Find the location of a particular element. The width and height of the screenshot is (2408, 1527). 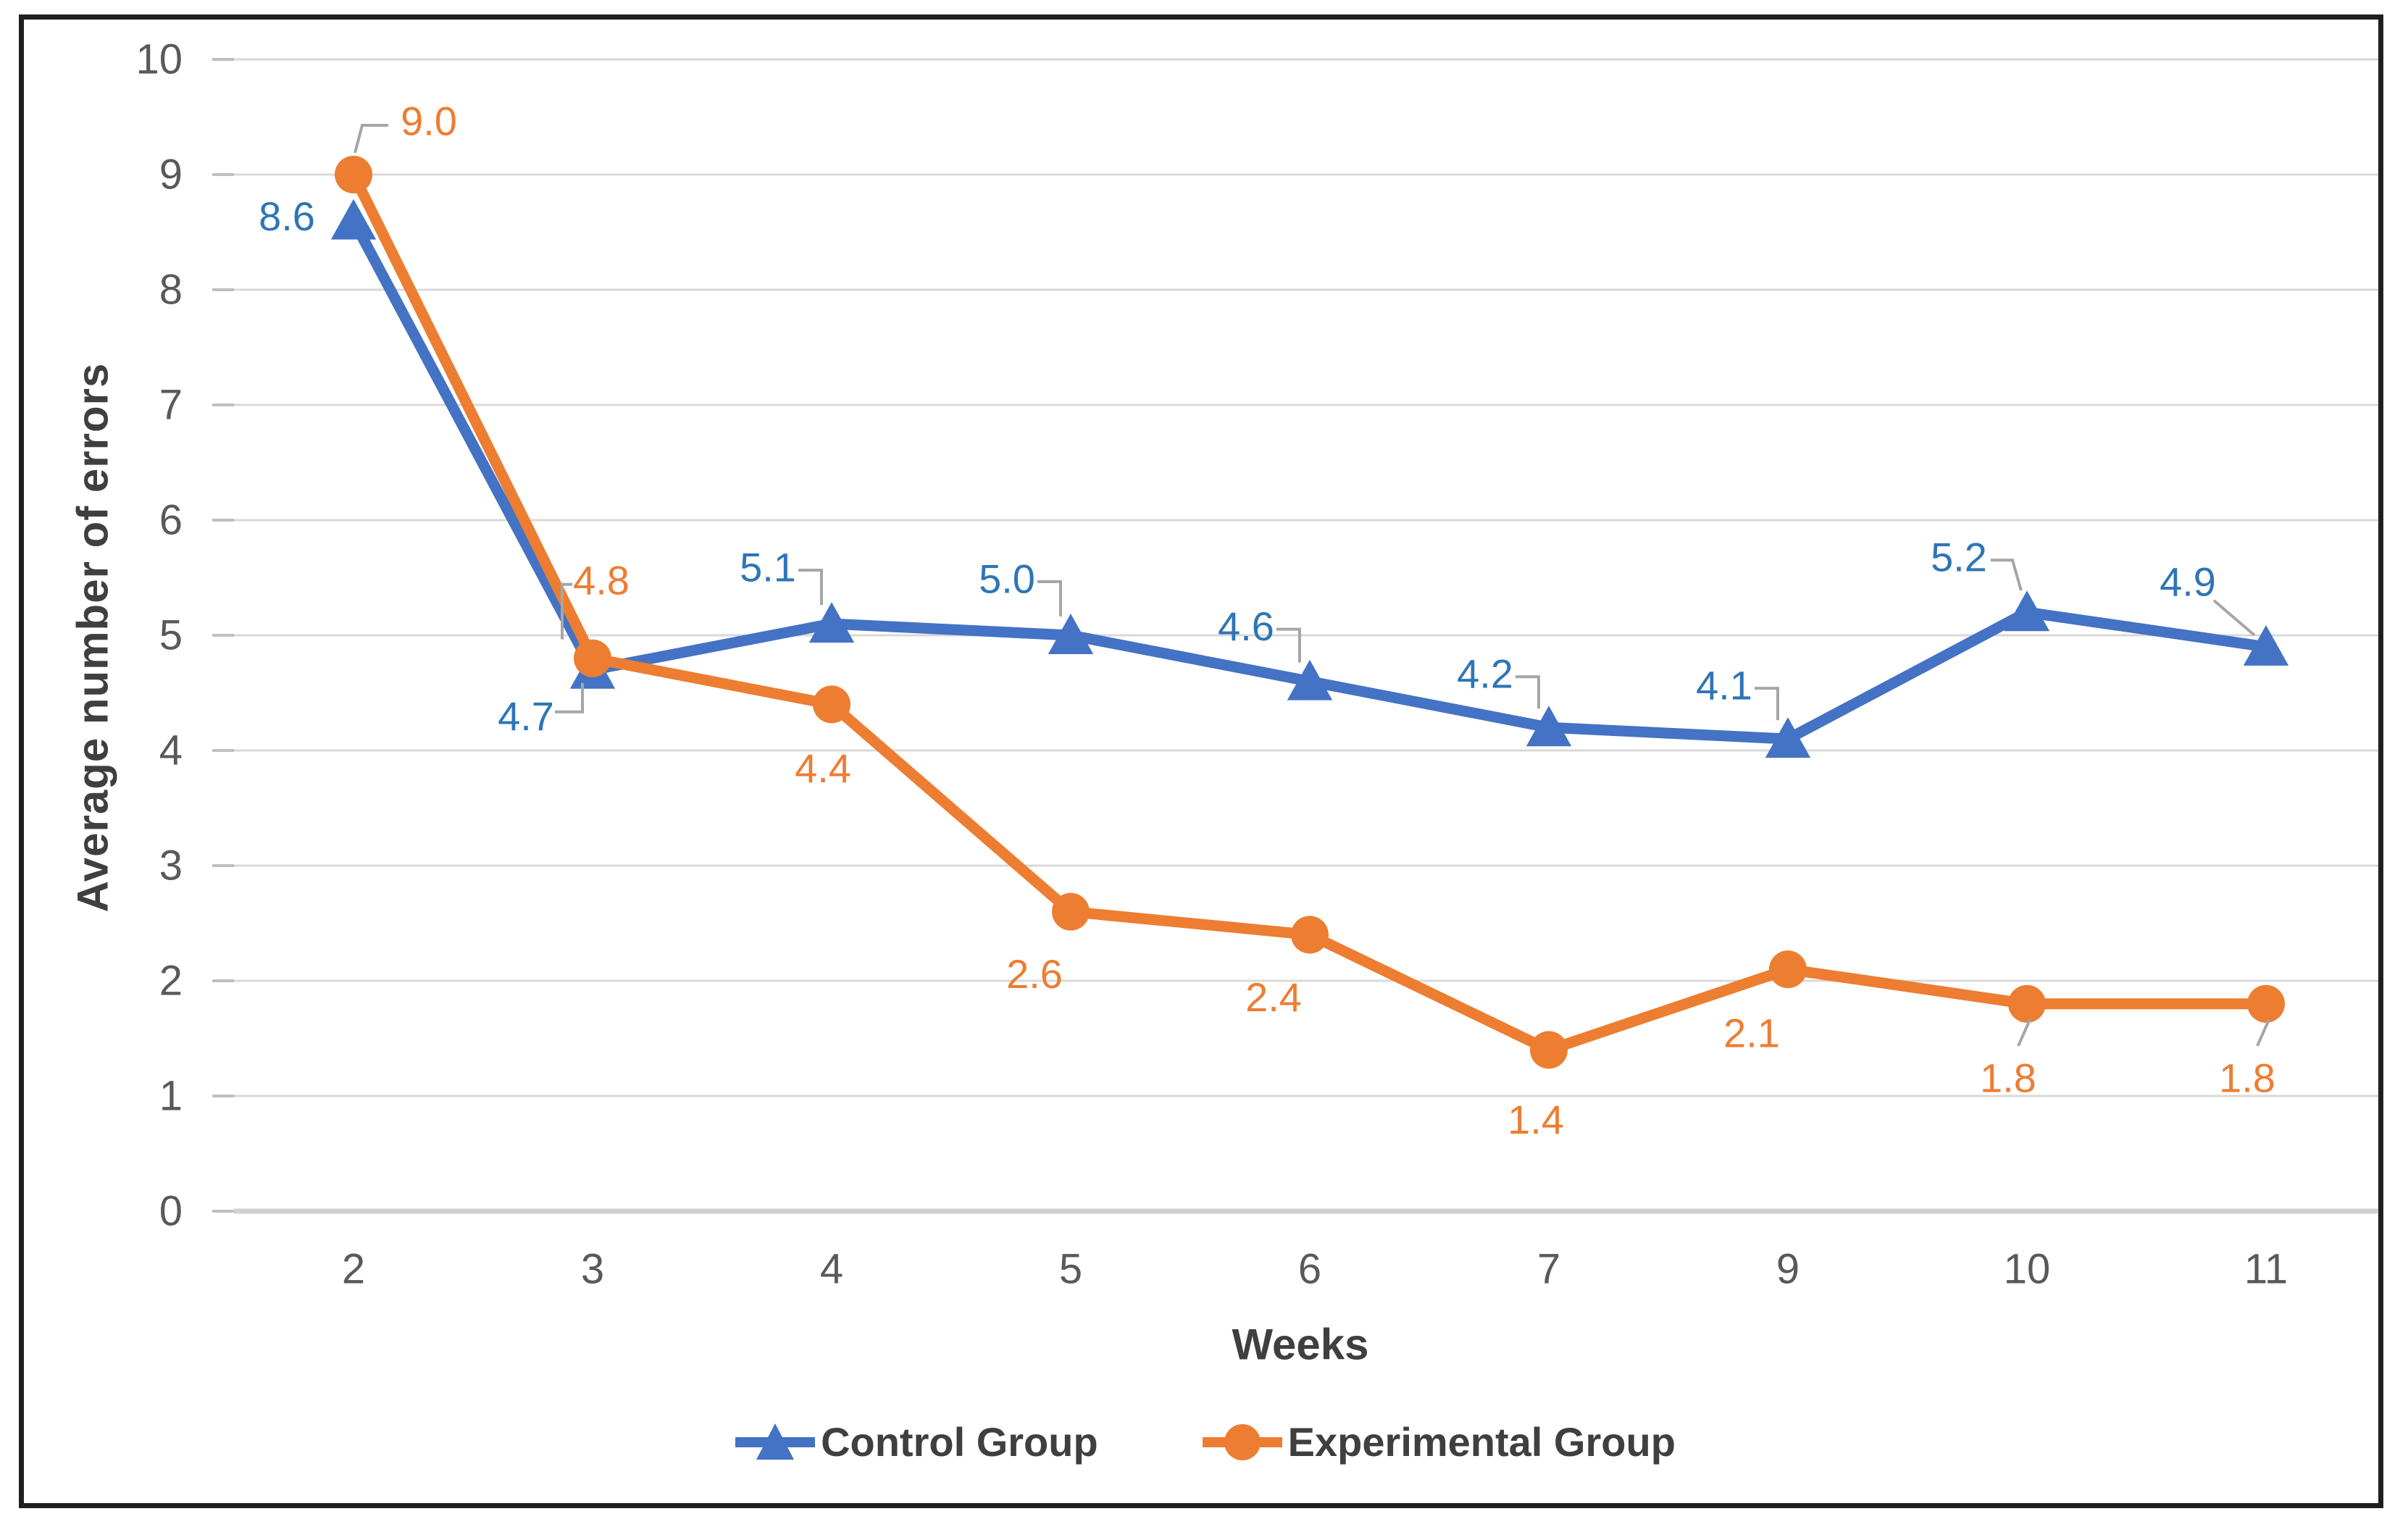

data-label: 4.6 is located at coordinates (1246, 626).